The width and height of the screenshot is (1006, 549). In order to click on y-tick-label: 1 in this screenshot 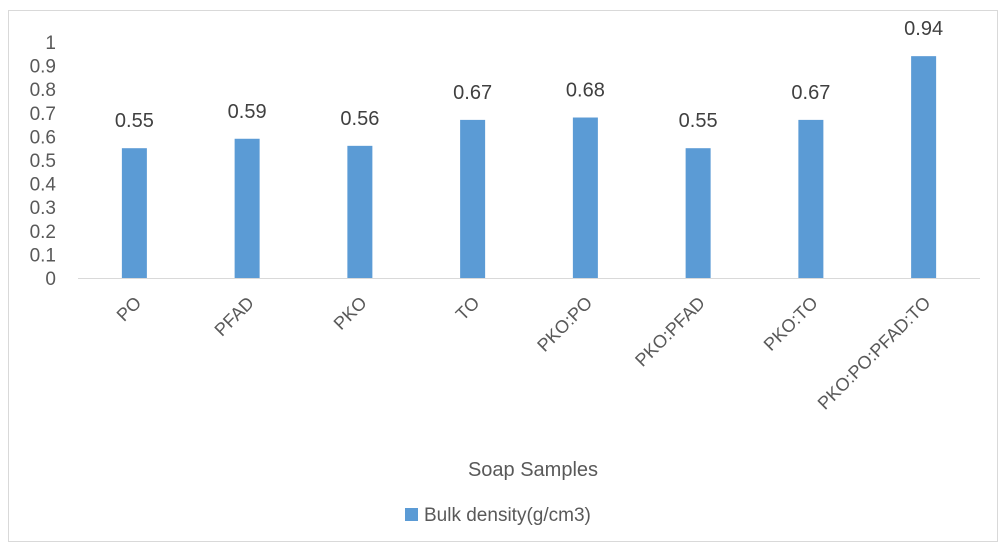, I will do `click(50, 43)`.